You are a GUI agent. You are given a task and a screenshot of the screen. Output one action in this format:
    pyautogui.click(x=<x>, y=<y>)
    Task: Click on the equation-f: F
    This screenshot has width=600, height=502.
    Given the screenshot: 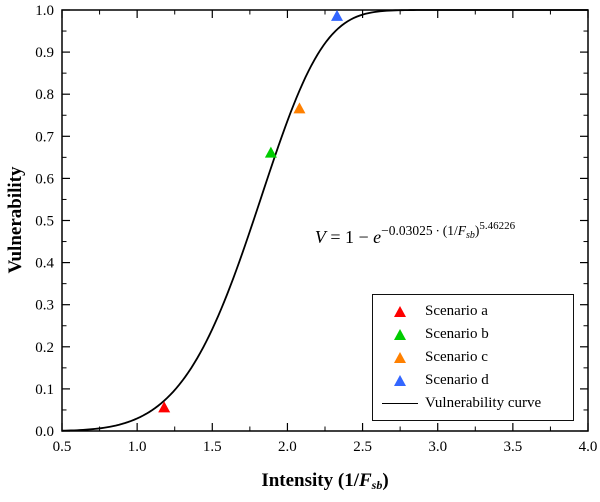 What is the action you would take?
    pyautogui.click(x=462, y=230)
    